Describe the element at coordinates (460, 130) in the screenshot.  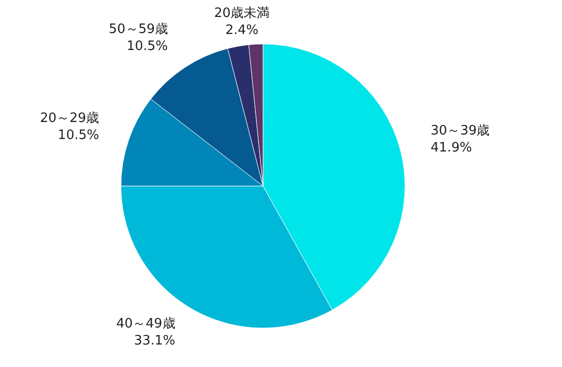
I see `slice-label: 30～39歳` at that location.